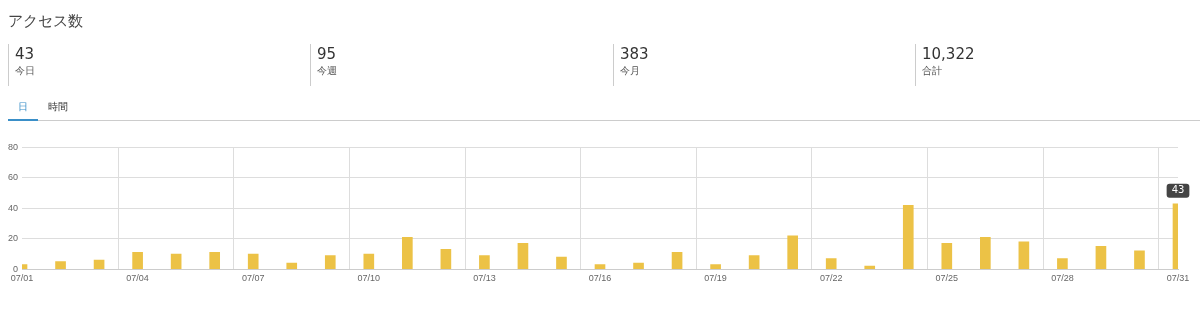 The image size is (1200, 320). I want to click on y-tick-label: 60, so click(13, 177).